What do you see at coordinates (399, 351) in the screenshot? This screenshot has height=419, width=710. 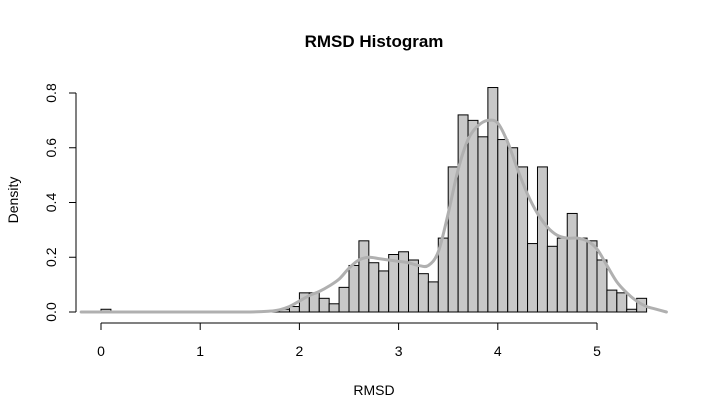 I see `x-tick-label: 3` at bounding box center [399, 351].